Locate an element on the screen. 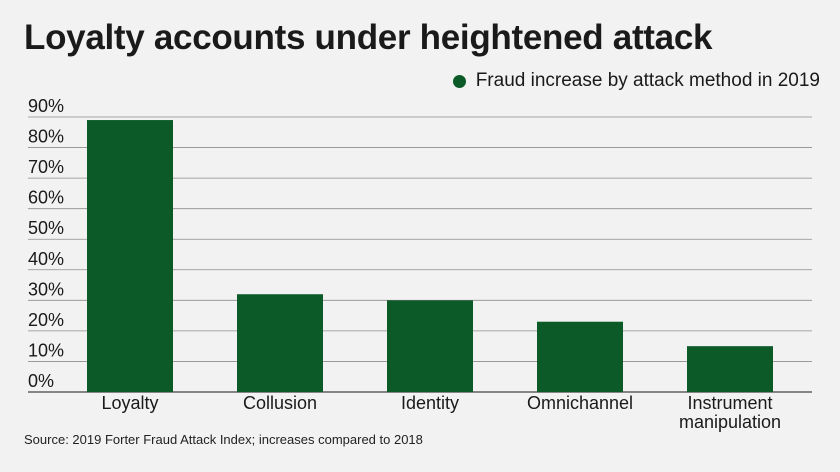 The width and height of the screenshot is (840, 472). y-tick-label: 70% is located at coordinates (46, 167).